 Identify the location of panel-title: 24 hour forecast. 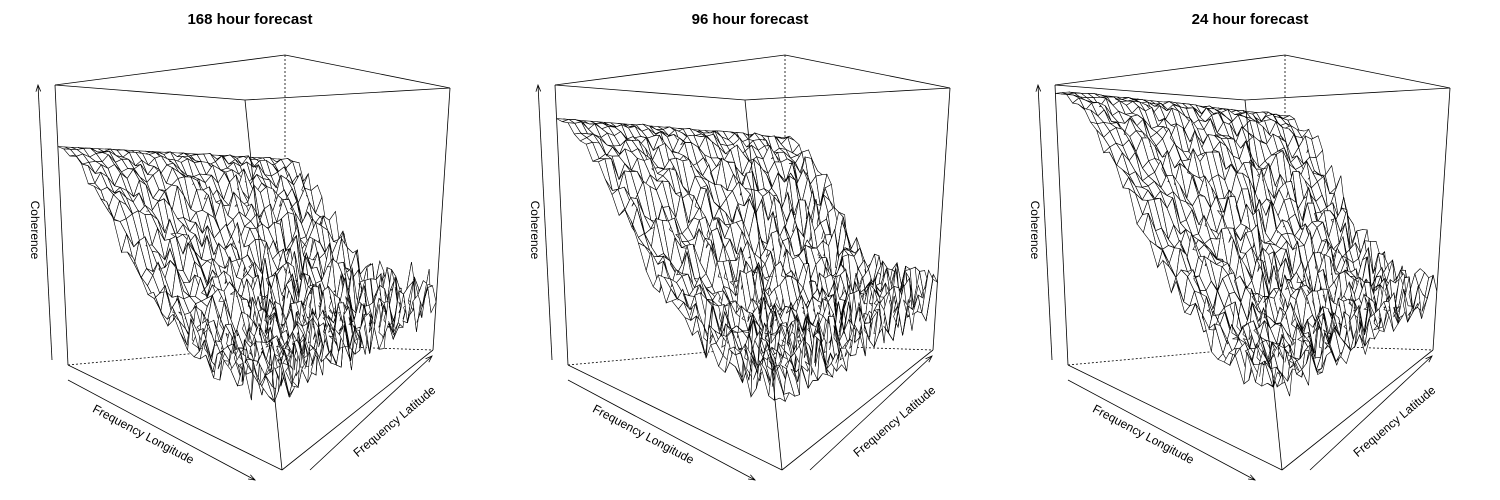
(1250, 19).